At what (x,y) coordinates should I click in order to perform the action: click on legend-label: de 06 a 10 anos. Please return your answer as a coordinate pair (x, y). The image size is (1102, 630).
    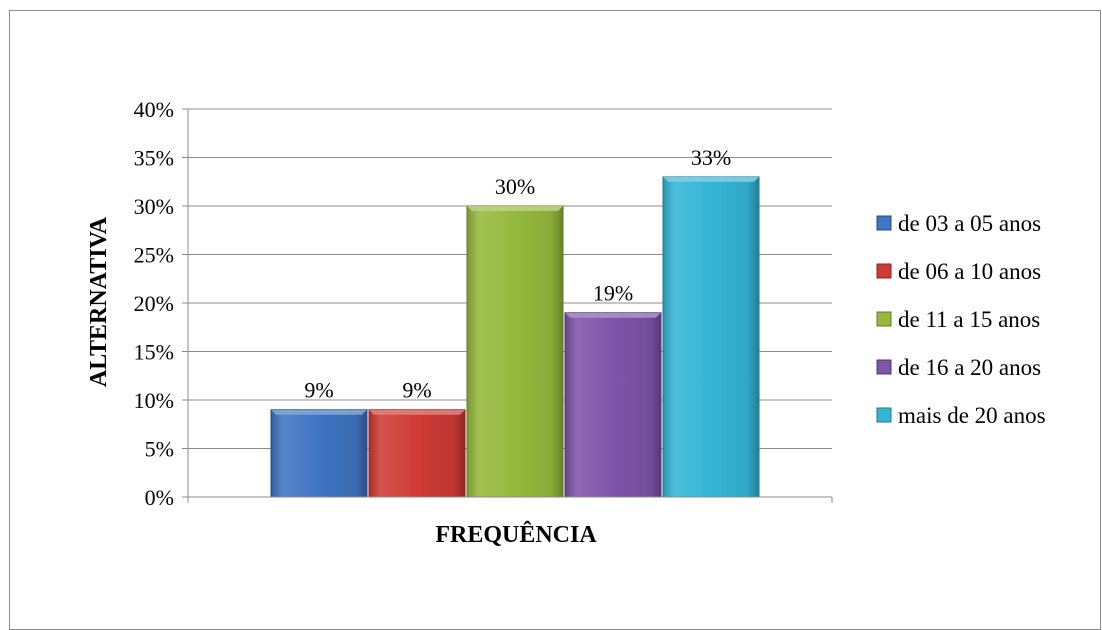
    Looking at the image, I should click on (969, 271).